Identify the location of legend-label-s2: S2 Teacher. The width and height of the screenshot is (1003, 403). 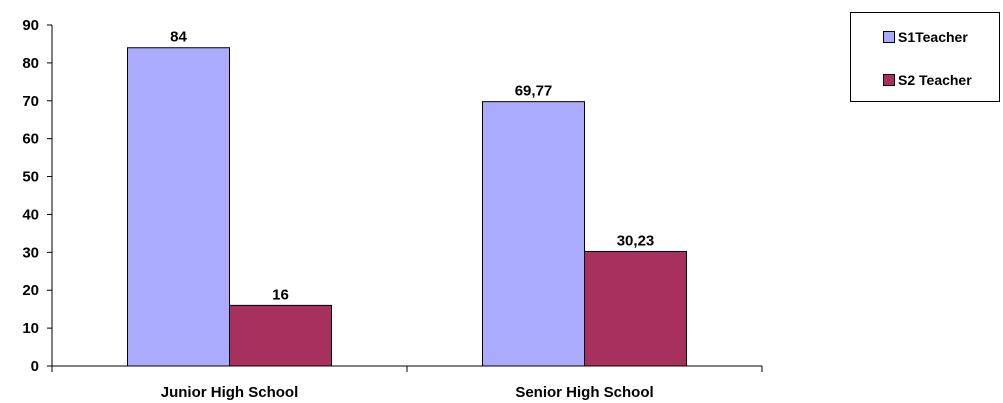
(935, 80).